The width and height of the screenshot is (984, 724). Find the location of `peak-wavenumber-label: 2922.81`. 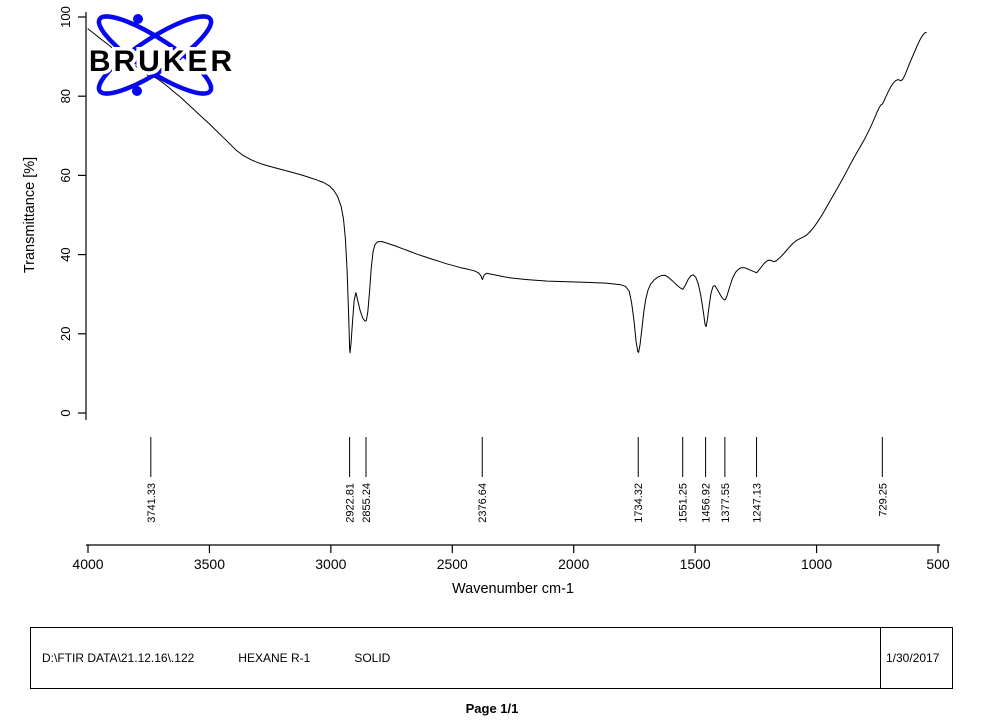

peak-wavenumber-label: 2922.81 is located at coordinates (351, 503).